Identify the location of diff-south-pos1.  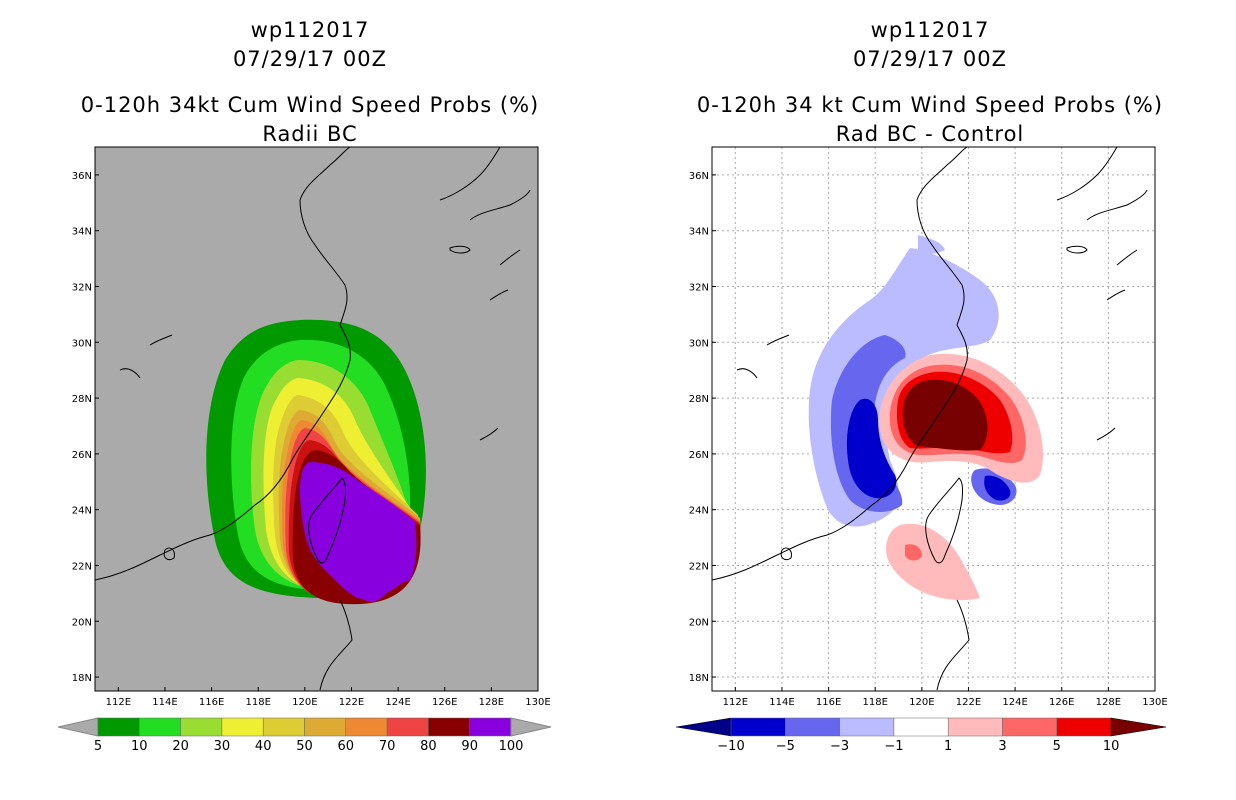
(933, 562).